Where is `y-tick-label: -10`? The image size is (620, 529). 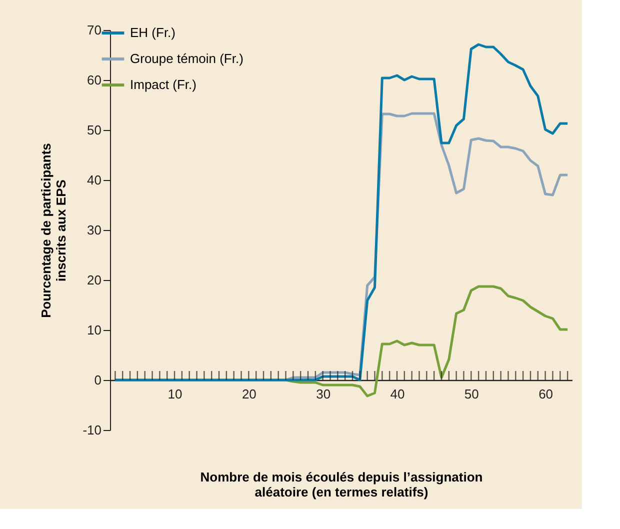
y-tick-label: -10 is located at coordinates (92, 430).